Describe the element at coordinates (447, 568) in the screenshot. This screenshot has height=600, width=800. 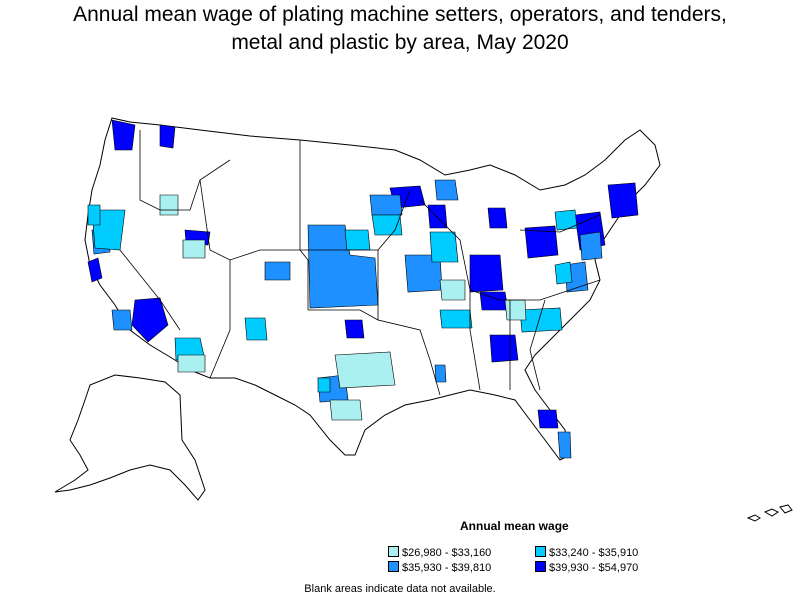
I see `legend-label-3: $35,930 - $39,810` at that location.